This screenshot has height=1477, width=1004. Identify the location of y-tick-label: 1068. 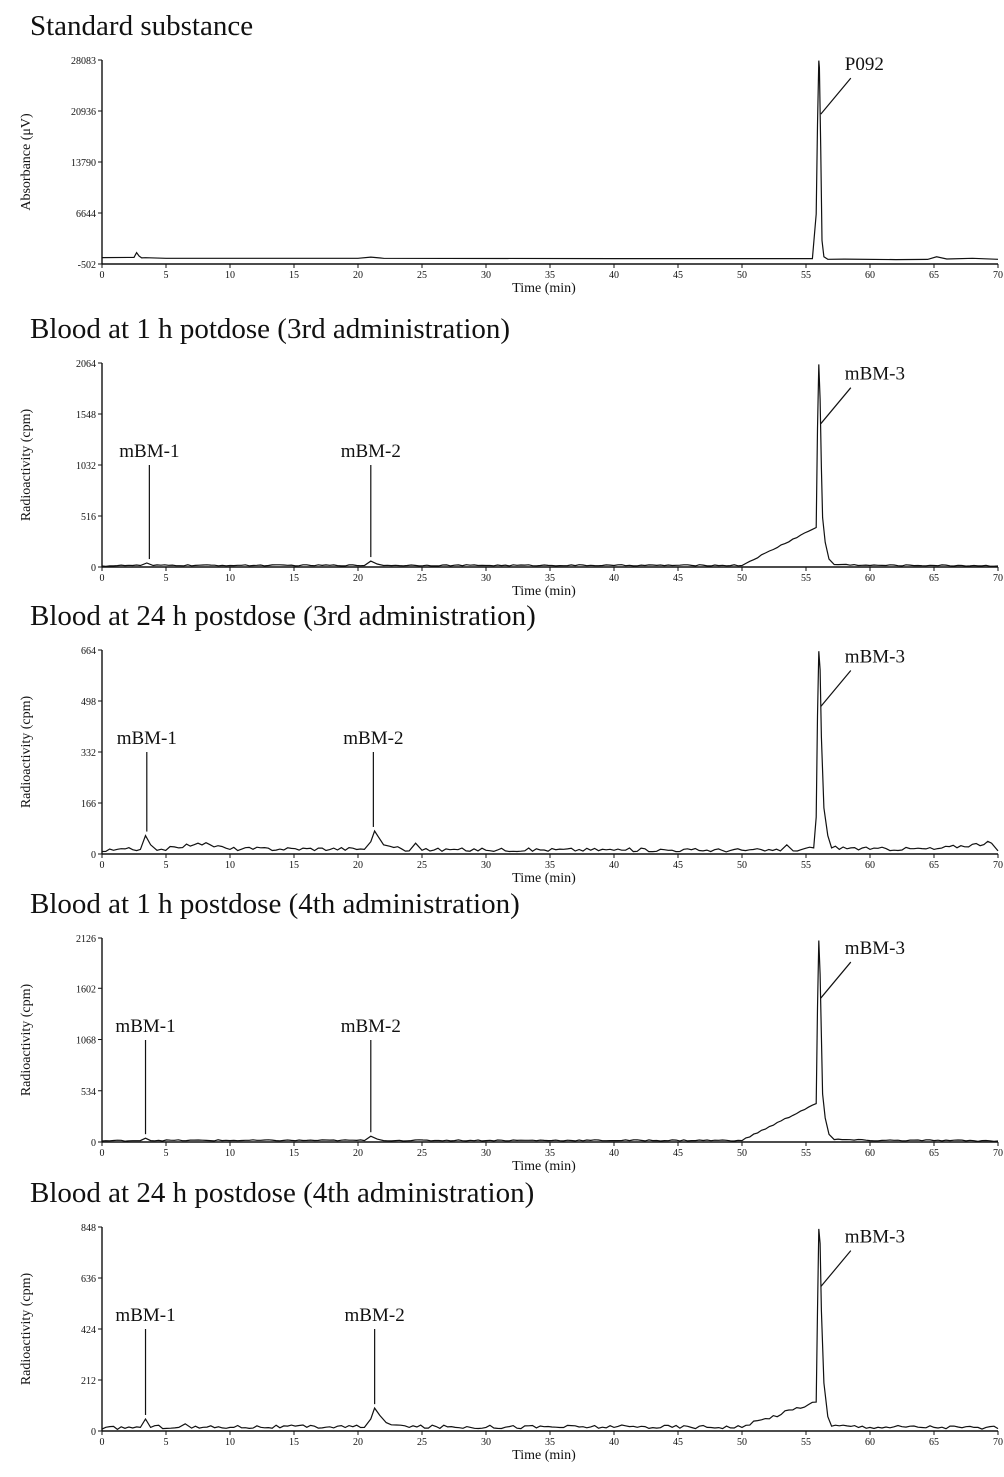
(86, 1041).